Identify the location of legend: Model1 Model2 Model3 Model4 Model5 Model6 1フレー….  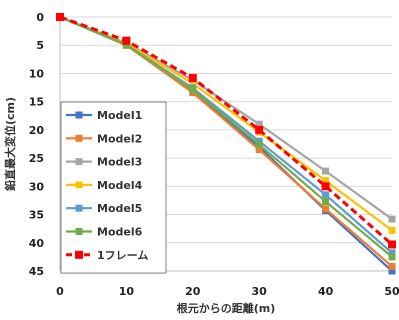
(113, 187).